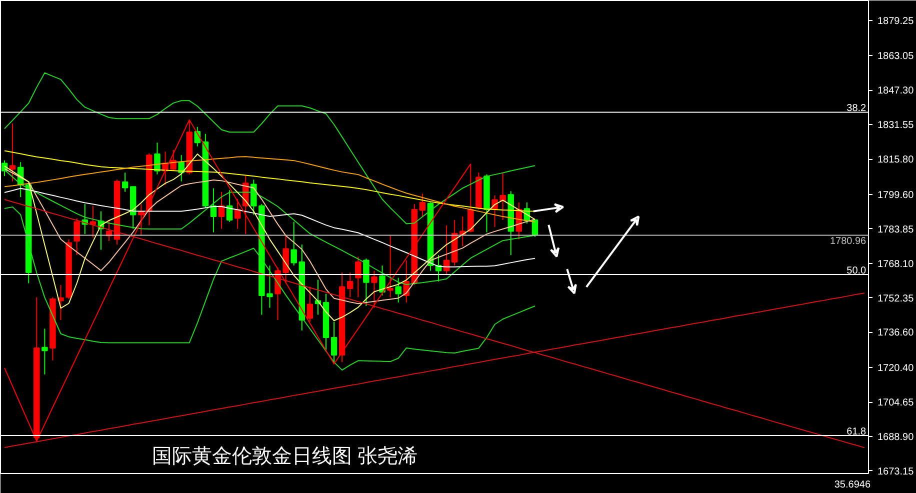  What do you see at coordinates (848, 242) in the screenshot?
I see `ref-line-label: 1780.96` at bounding box center [848, 242].